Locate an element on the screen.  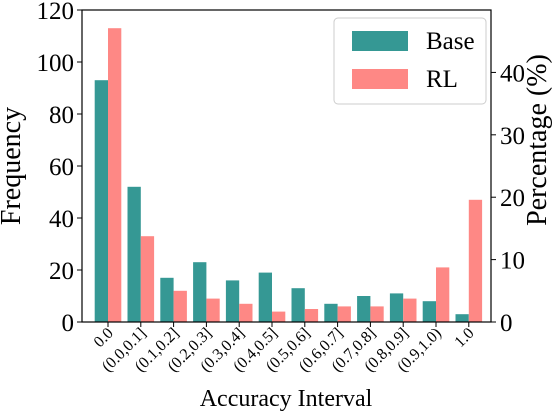
y-tick-label-1: 20 is located at coordinates (61, 271).